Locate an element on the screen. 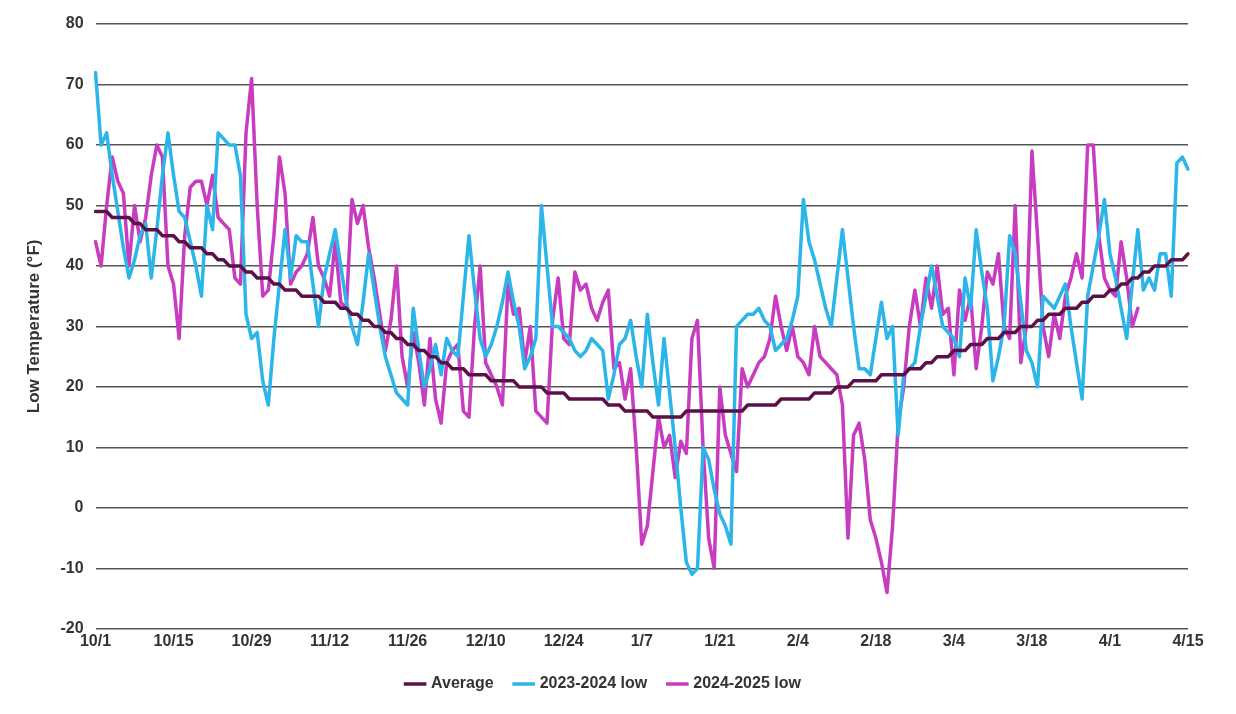 This screenshot has height=714, width=1236. x-tick-label: 11/26 is located at coordinates (408, 640).